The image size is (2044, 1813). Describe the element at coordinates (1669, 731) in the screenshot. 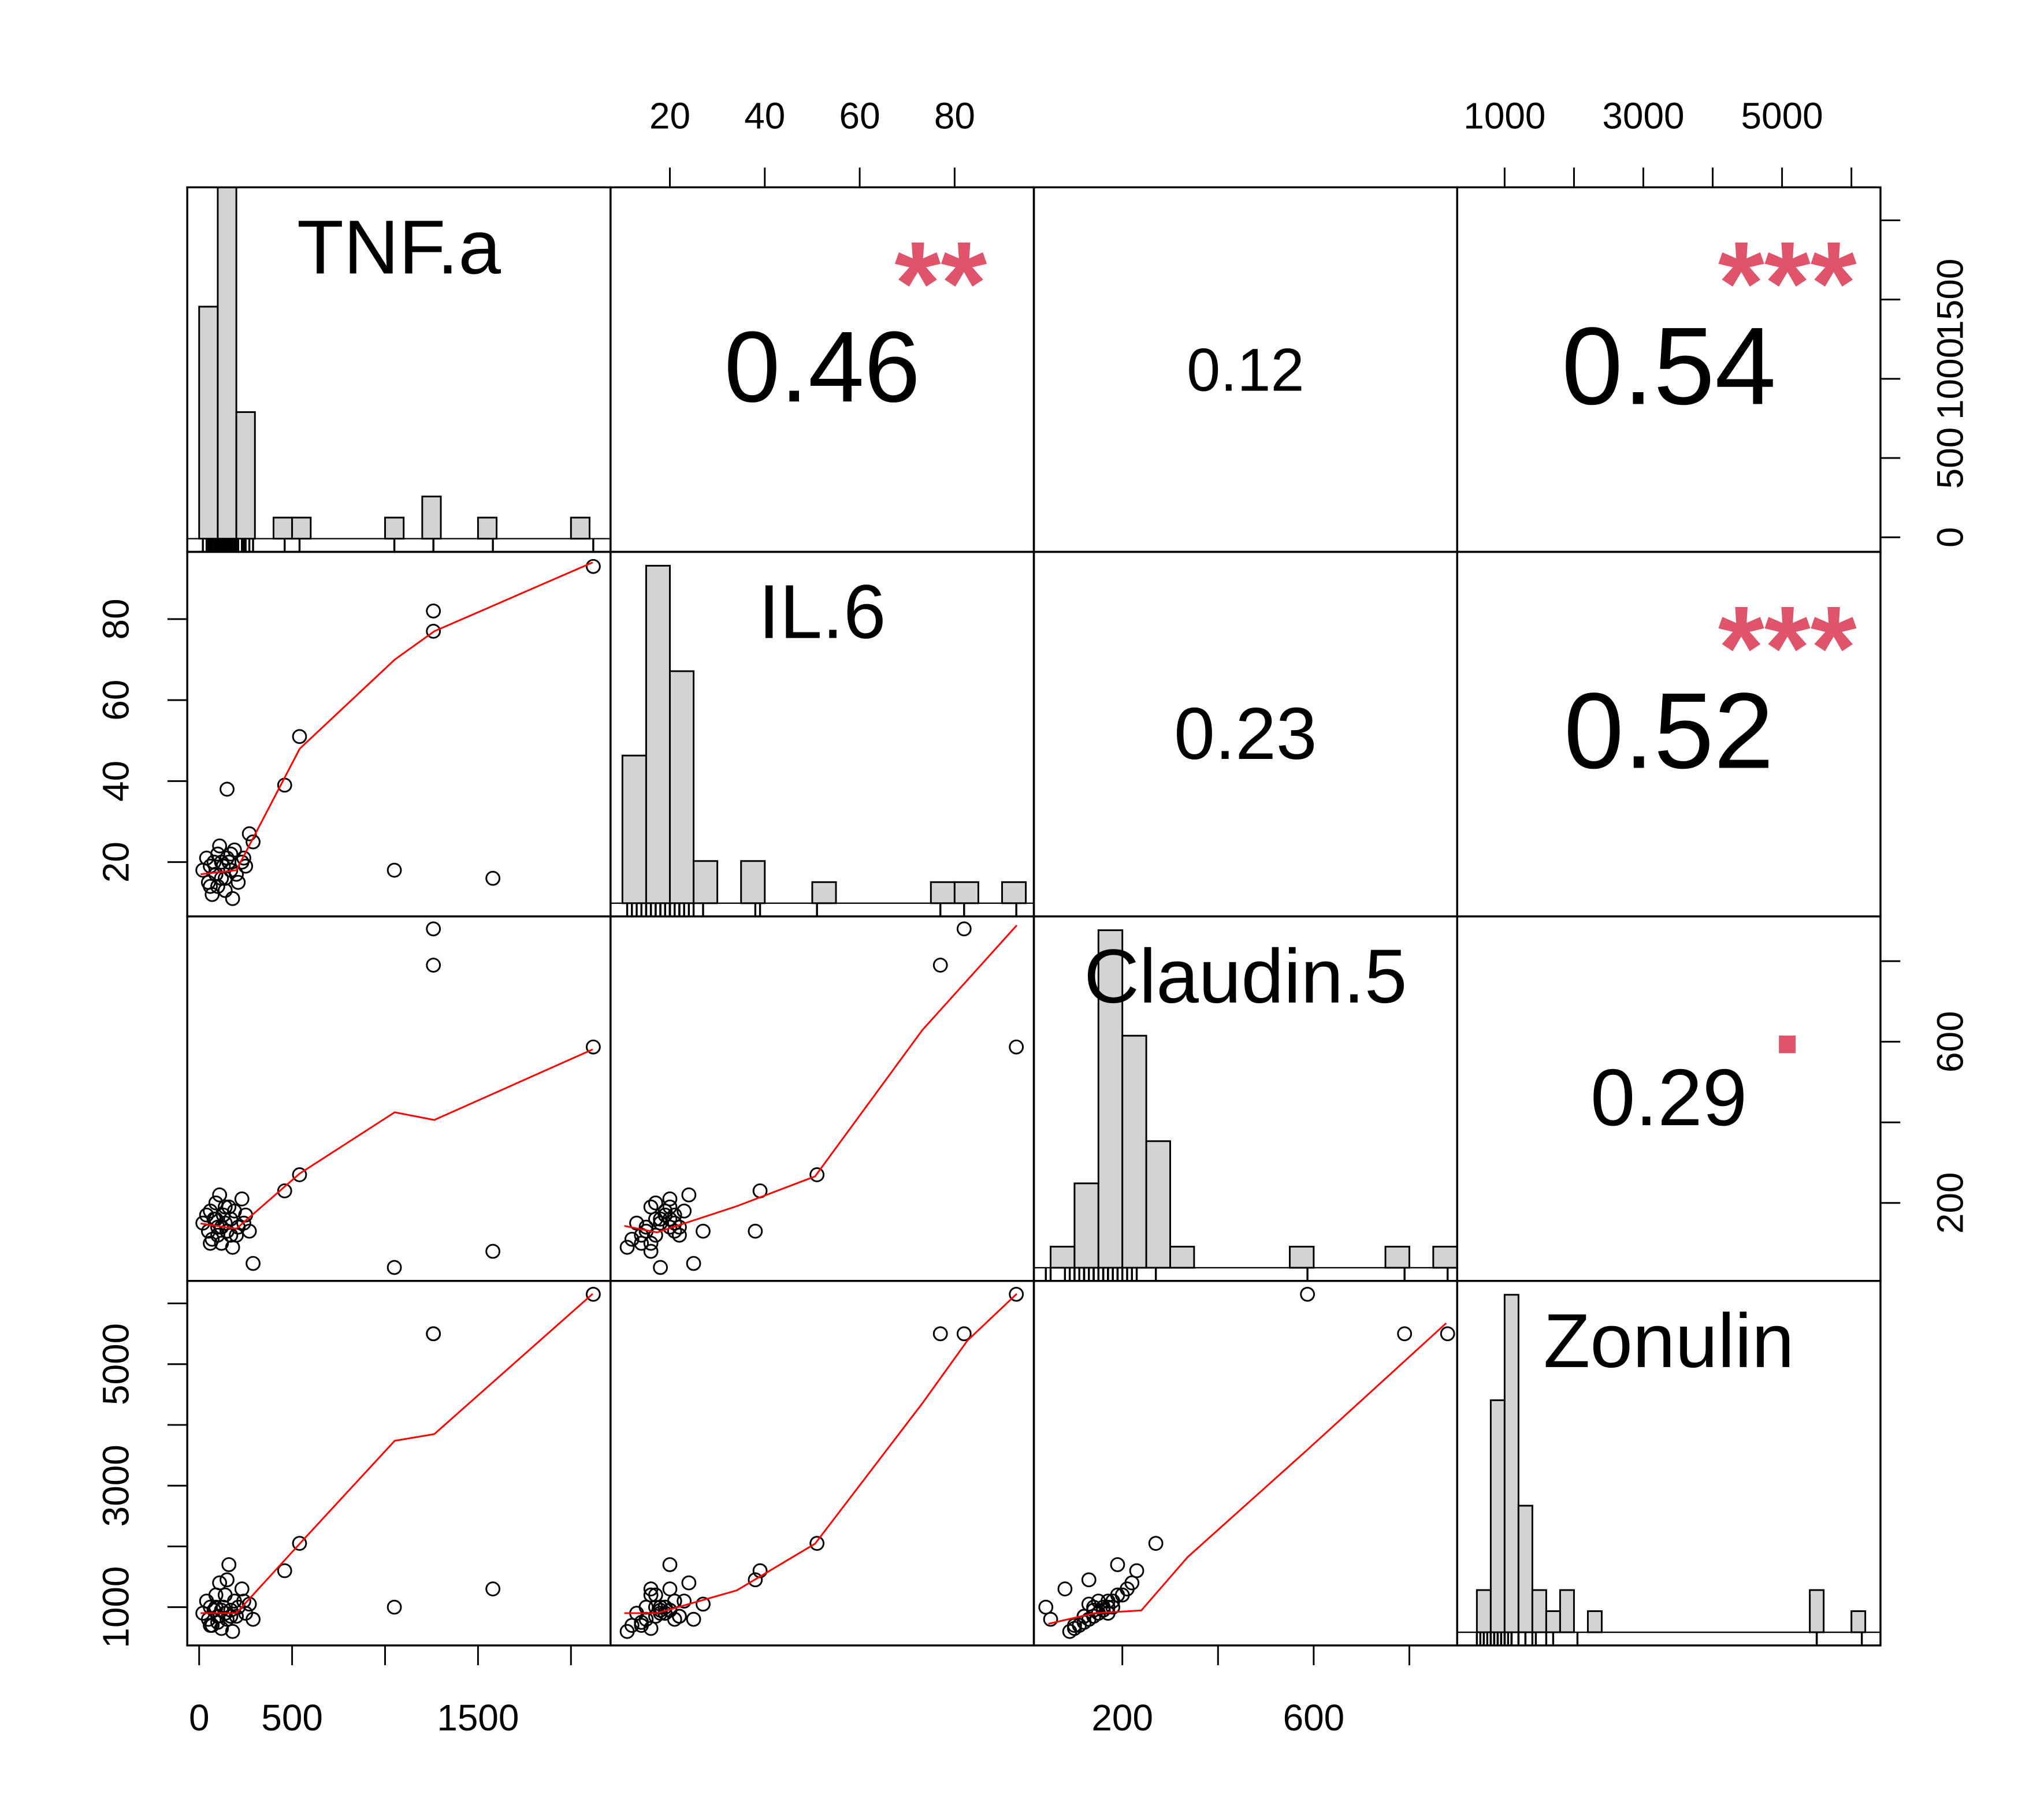

I see `correlation-value: 0.52` at that location.